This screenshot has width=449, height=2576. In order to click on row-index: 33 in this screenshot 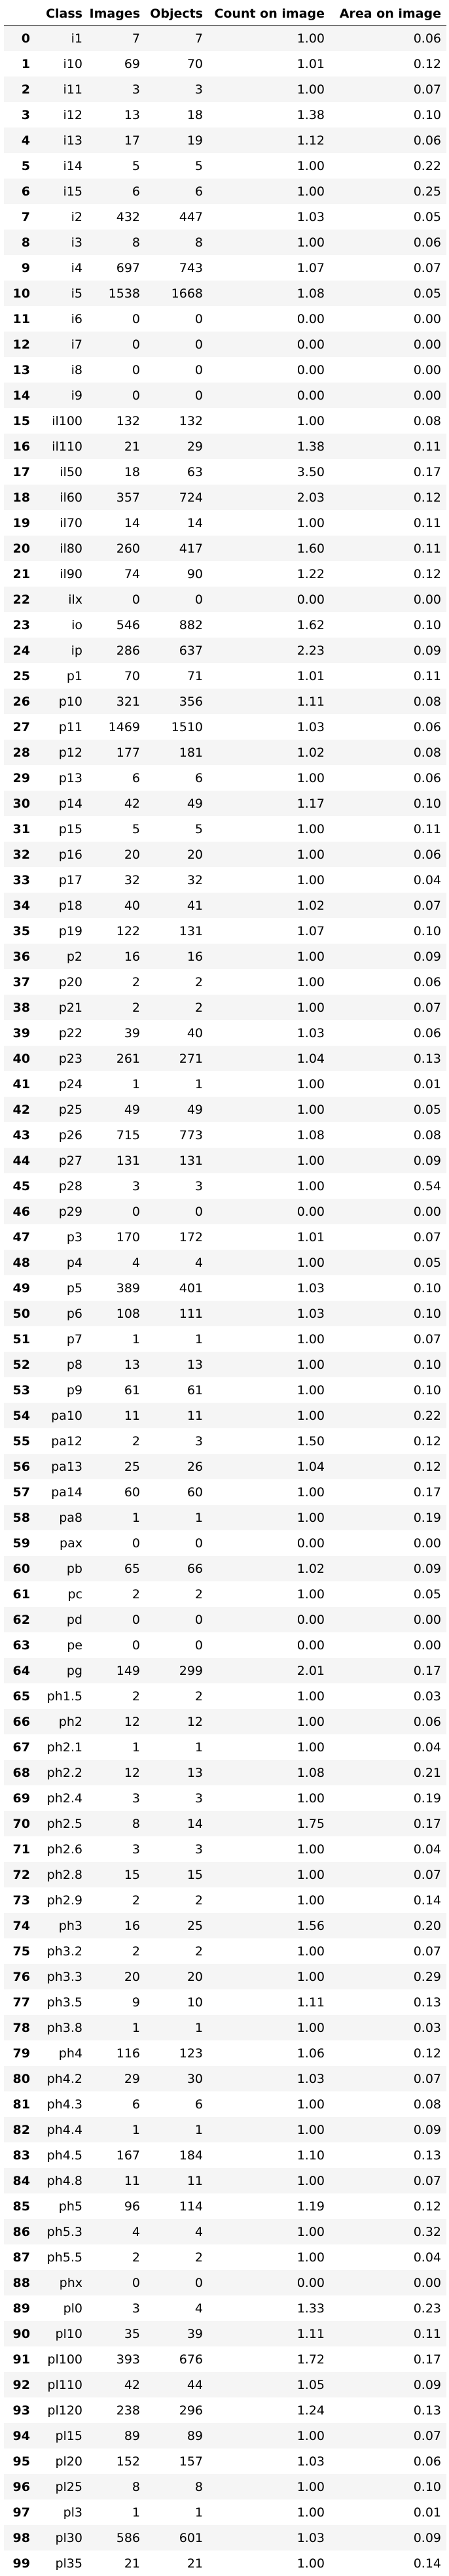, I will do `click(19, 880)`.